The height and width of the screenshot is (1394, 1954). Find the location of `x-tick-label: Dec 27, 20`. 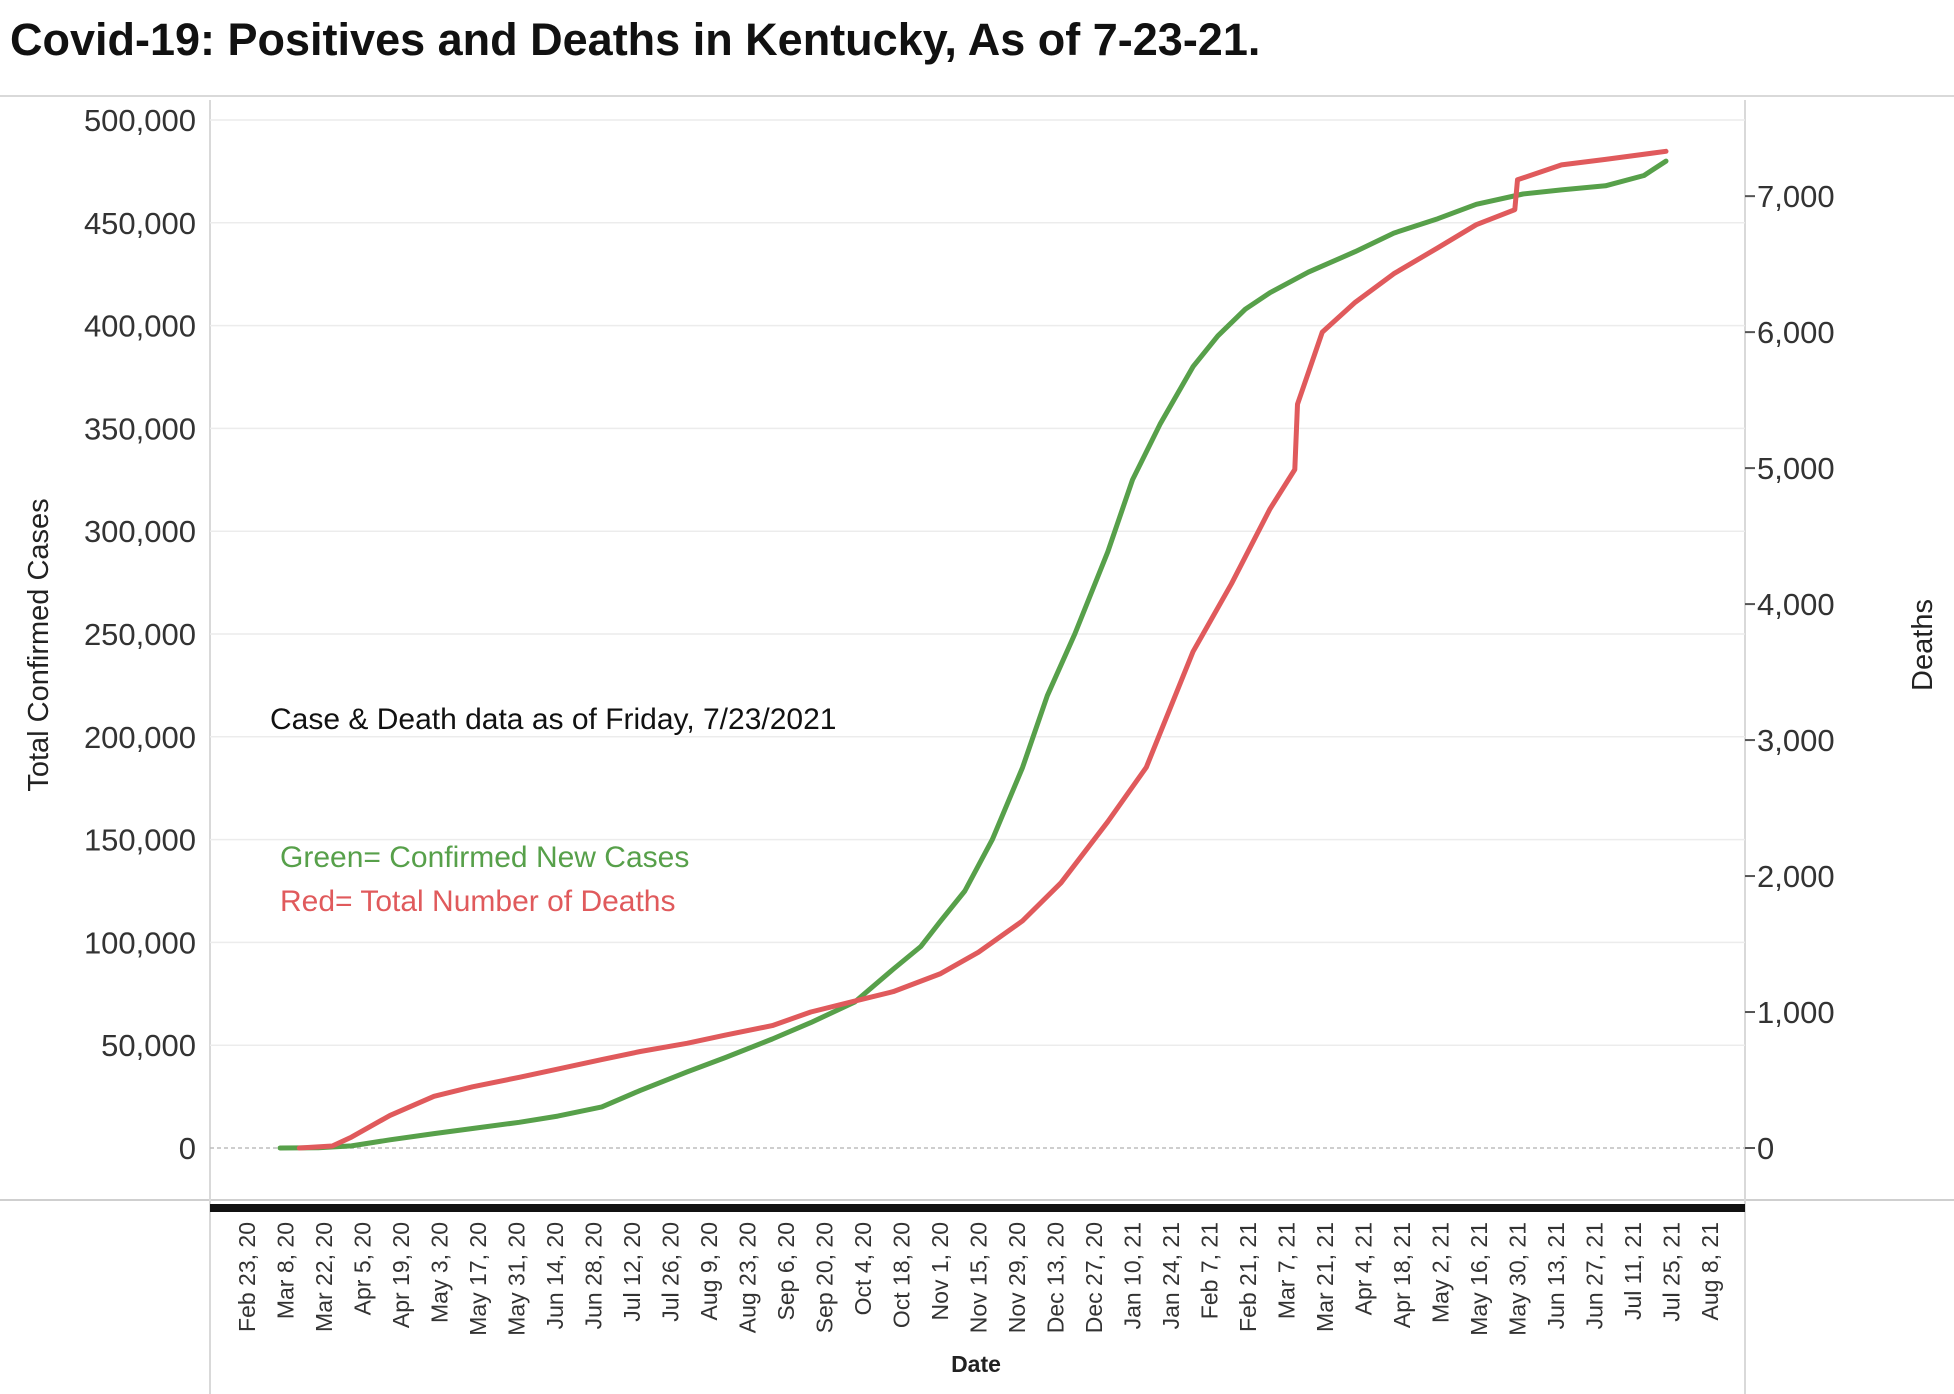

x-tick-label: Dec 27, 20 is located at coordinates (1094, 1277).